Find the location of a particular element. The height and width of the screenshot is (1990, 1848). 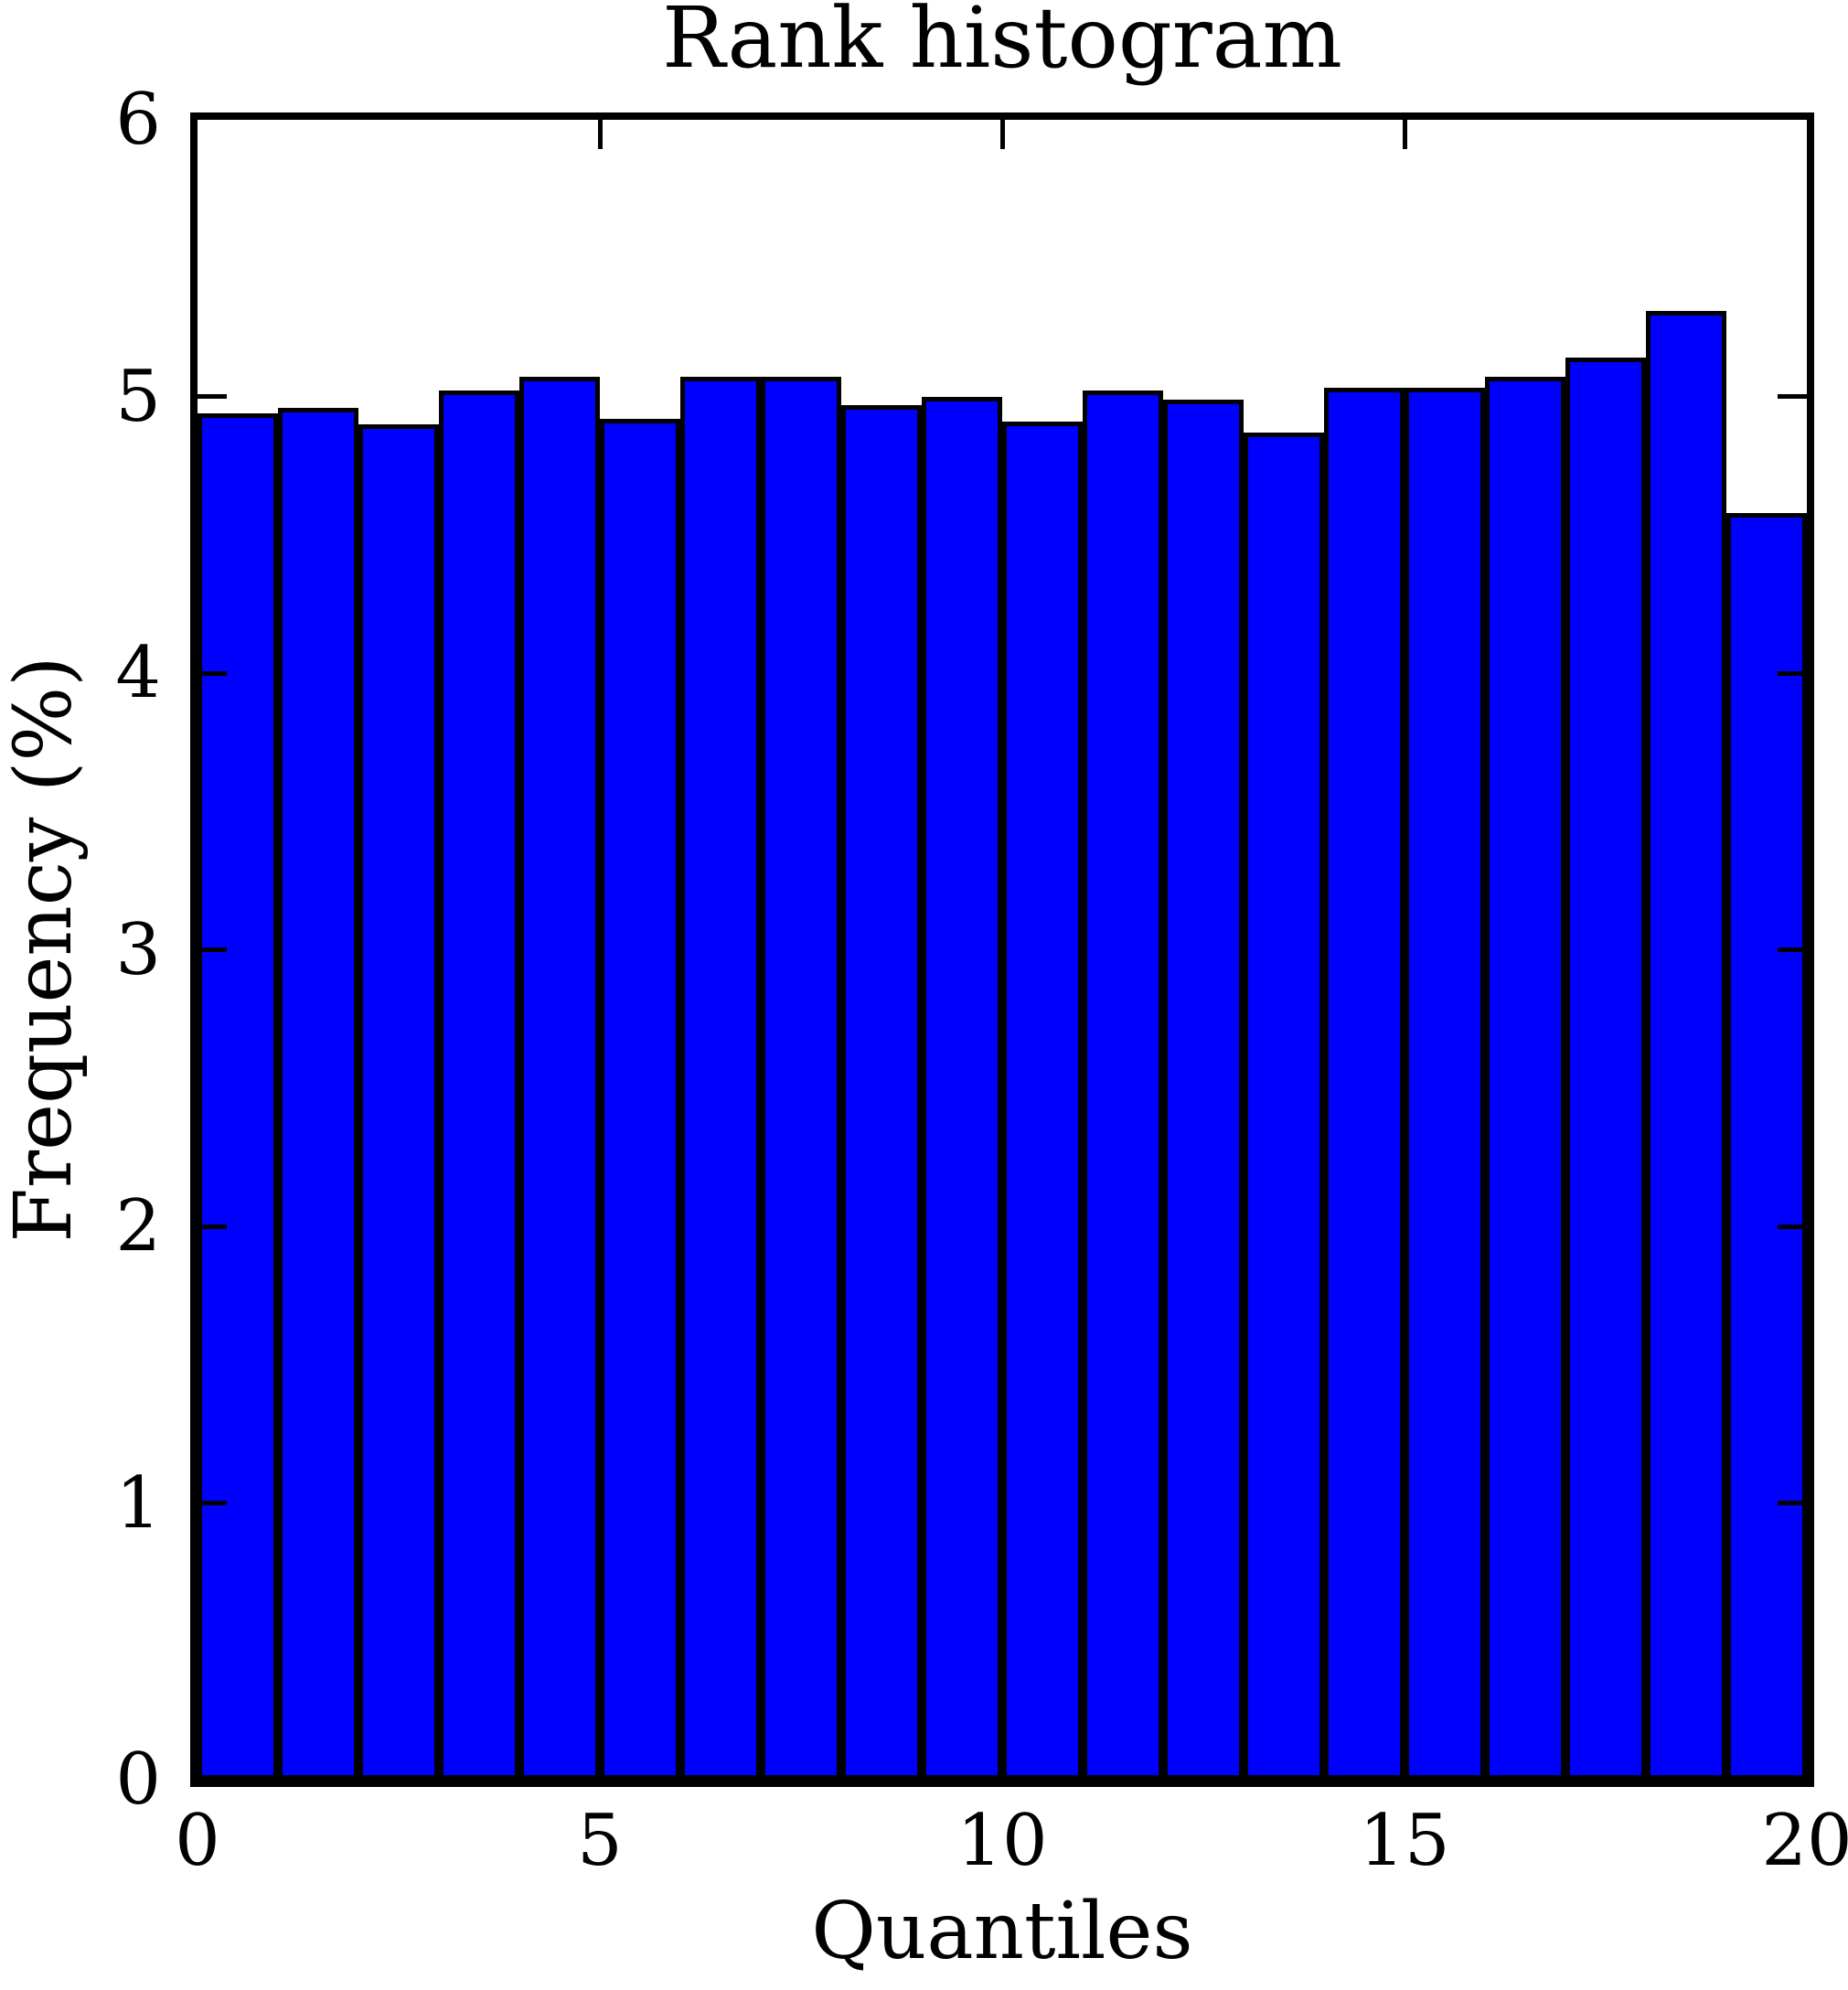

y-tick-label: 0 is located at coordinates (138, 1780).